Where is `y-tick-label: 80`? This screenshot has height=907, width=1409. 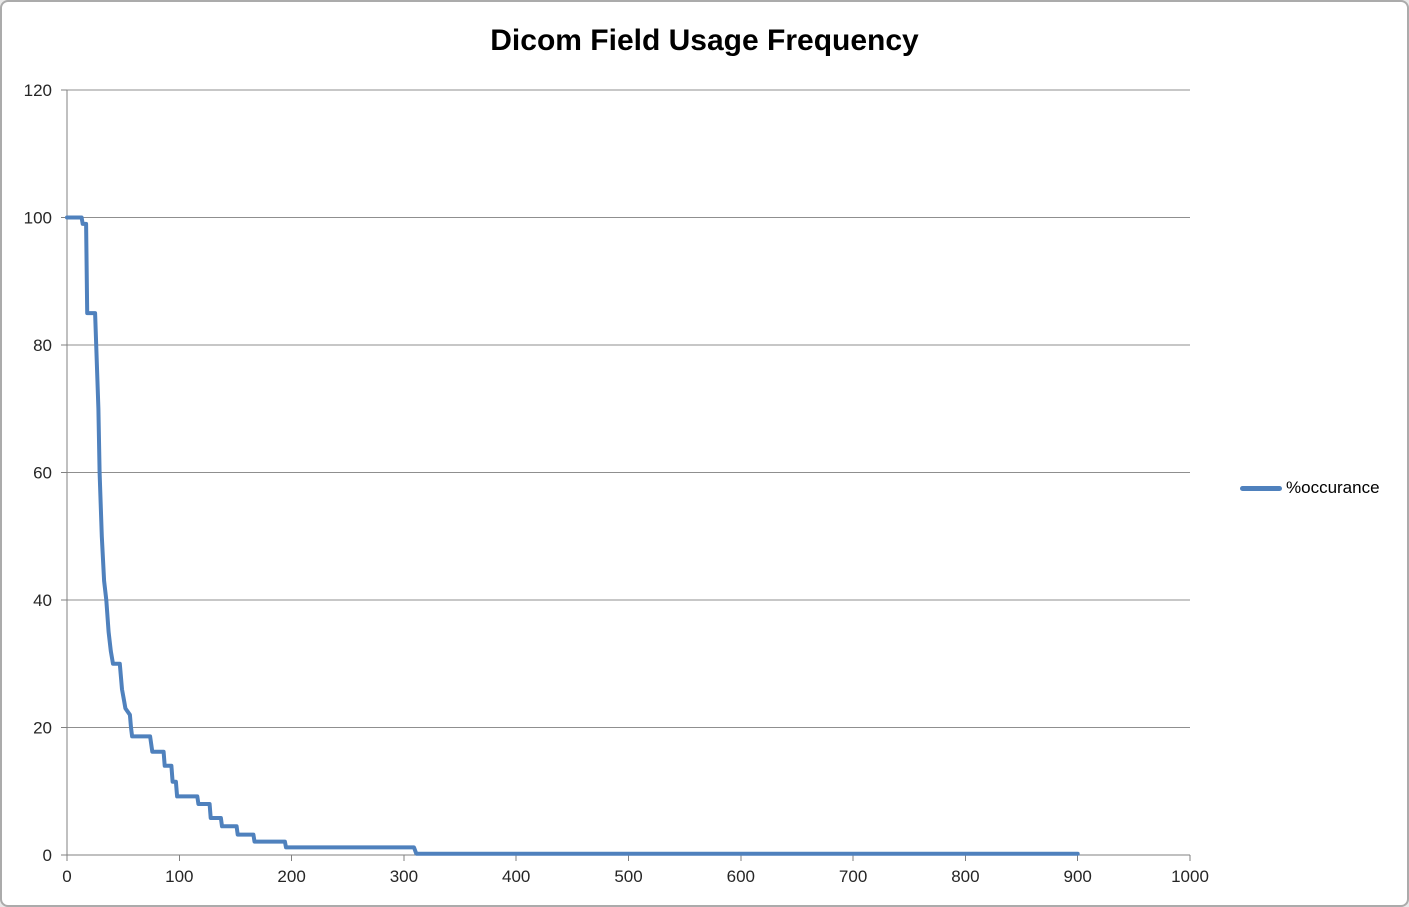
y-tick-label: 80 is located at coordinates (42, 345).